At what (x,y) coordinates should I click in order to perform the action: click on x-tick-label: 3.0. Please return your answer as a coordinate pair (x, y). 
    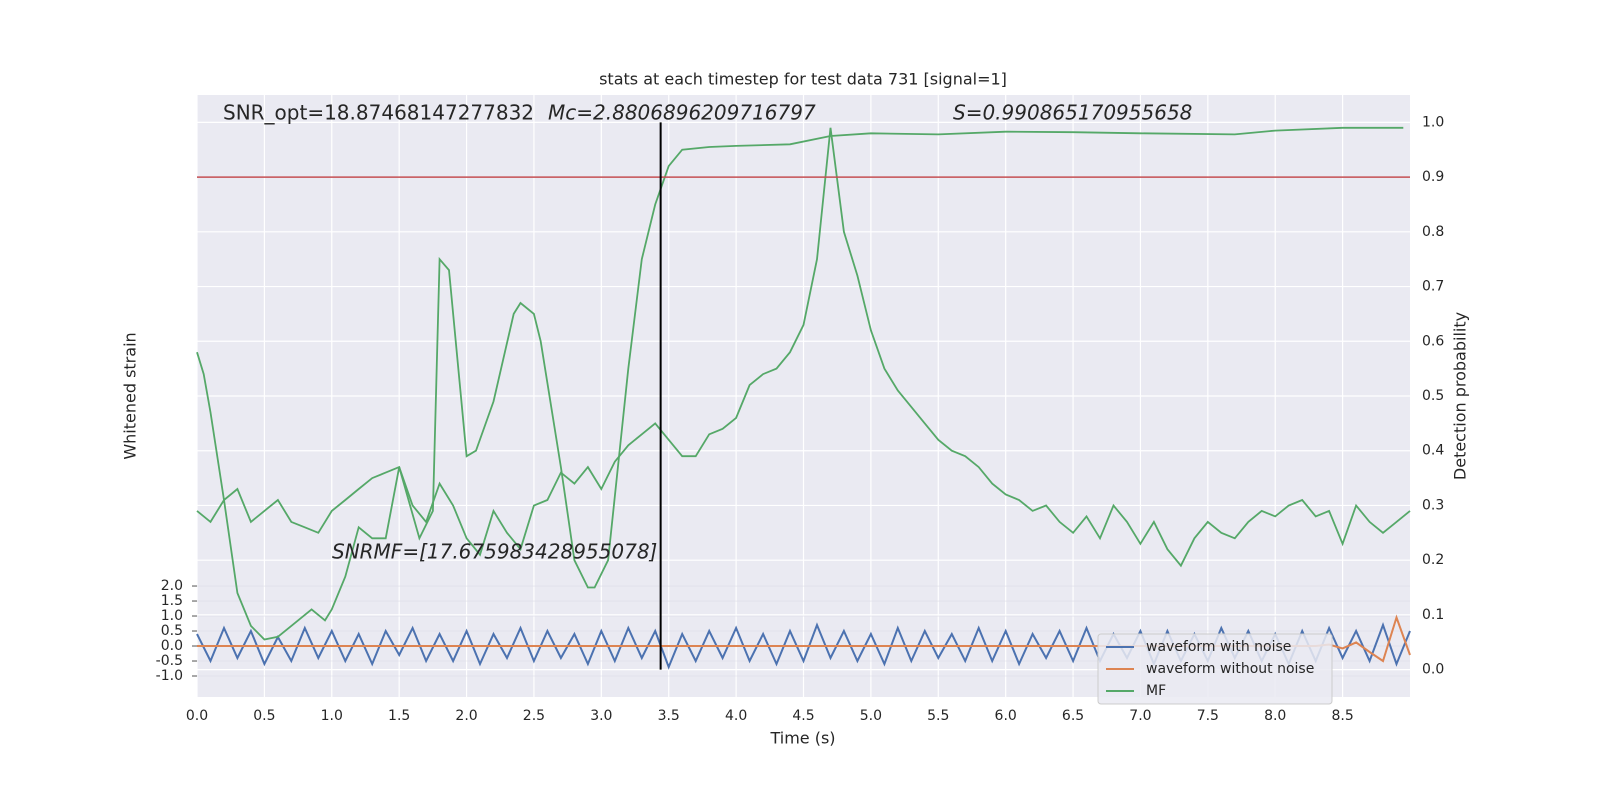
    Looking at the image, I should click on (601, 716).